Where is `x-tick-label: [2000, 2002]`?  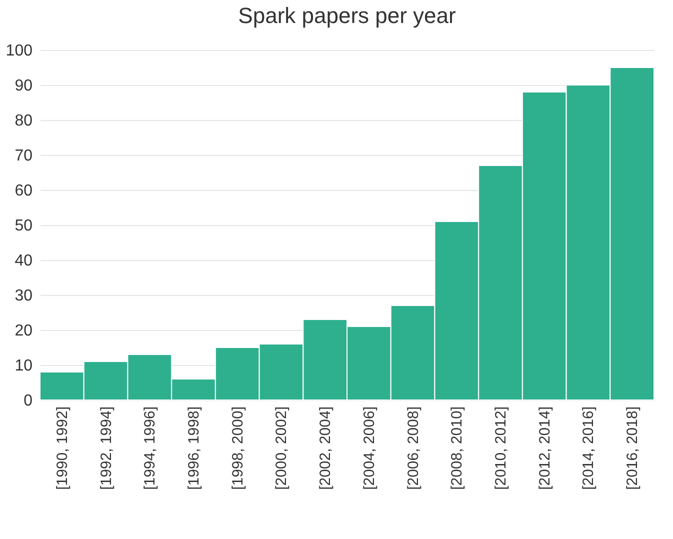 x-tick-label: [2000, 2002] is located at coordinates (281, 448).